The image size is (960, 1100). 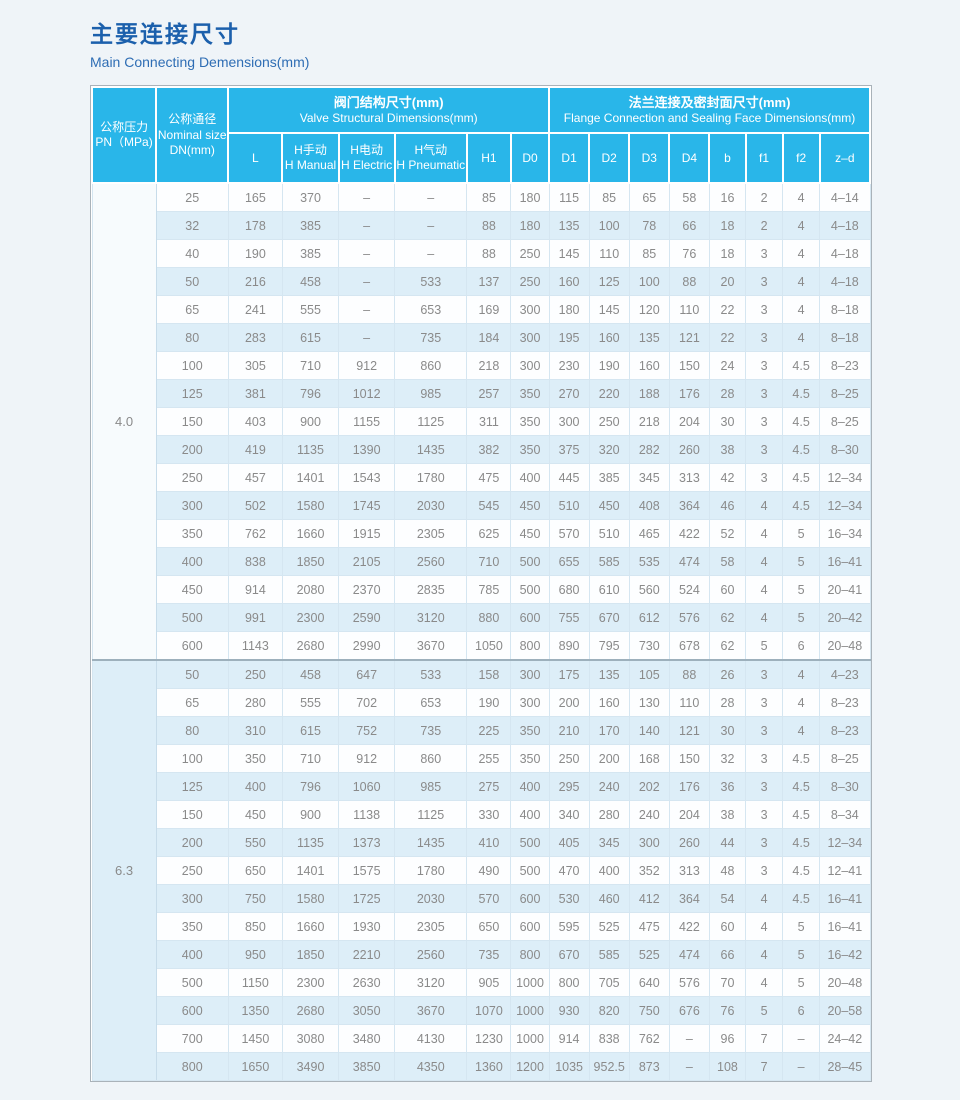 What do you see at coordinates (367, 674) in the screenshot?
I see `table-cell: 647` at bounding box center [367, 674].